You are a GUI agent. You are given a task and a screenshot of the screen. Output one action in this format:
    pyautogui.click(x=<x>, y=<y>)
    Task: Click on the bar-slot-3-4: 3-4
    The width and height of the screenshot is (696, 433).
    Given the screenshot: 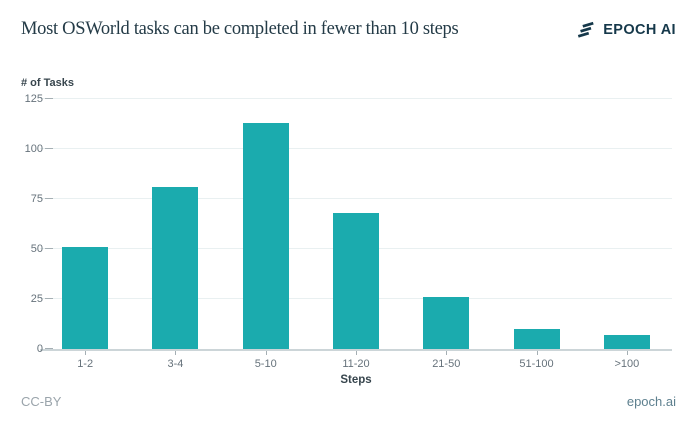 What is the action you would take?
    pyautogui.click(x=175, y=234)
    